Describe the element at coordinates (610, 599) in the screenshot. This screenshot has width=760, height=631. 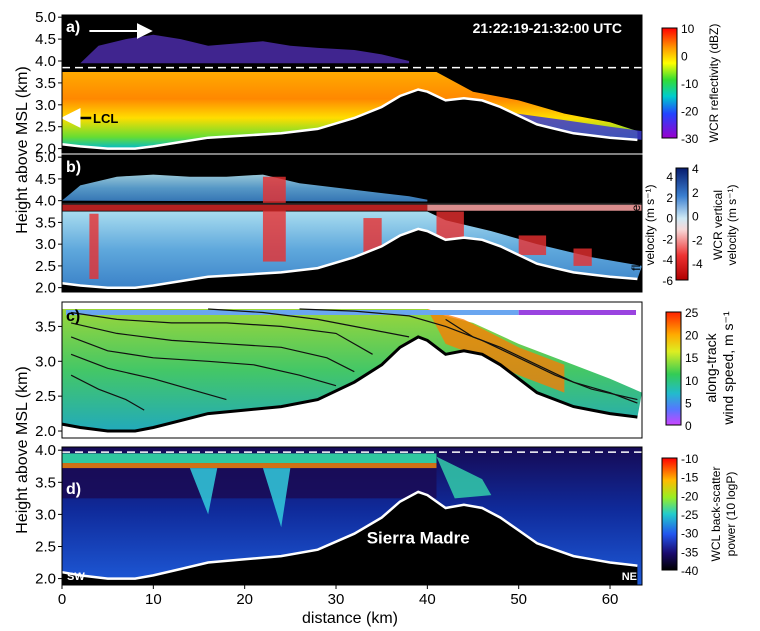
I see `x-tick-label: 60` at that location.